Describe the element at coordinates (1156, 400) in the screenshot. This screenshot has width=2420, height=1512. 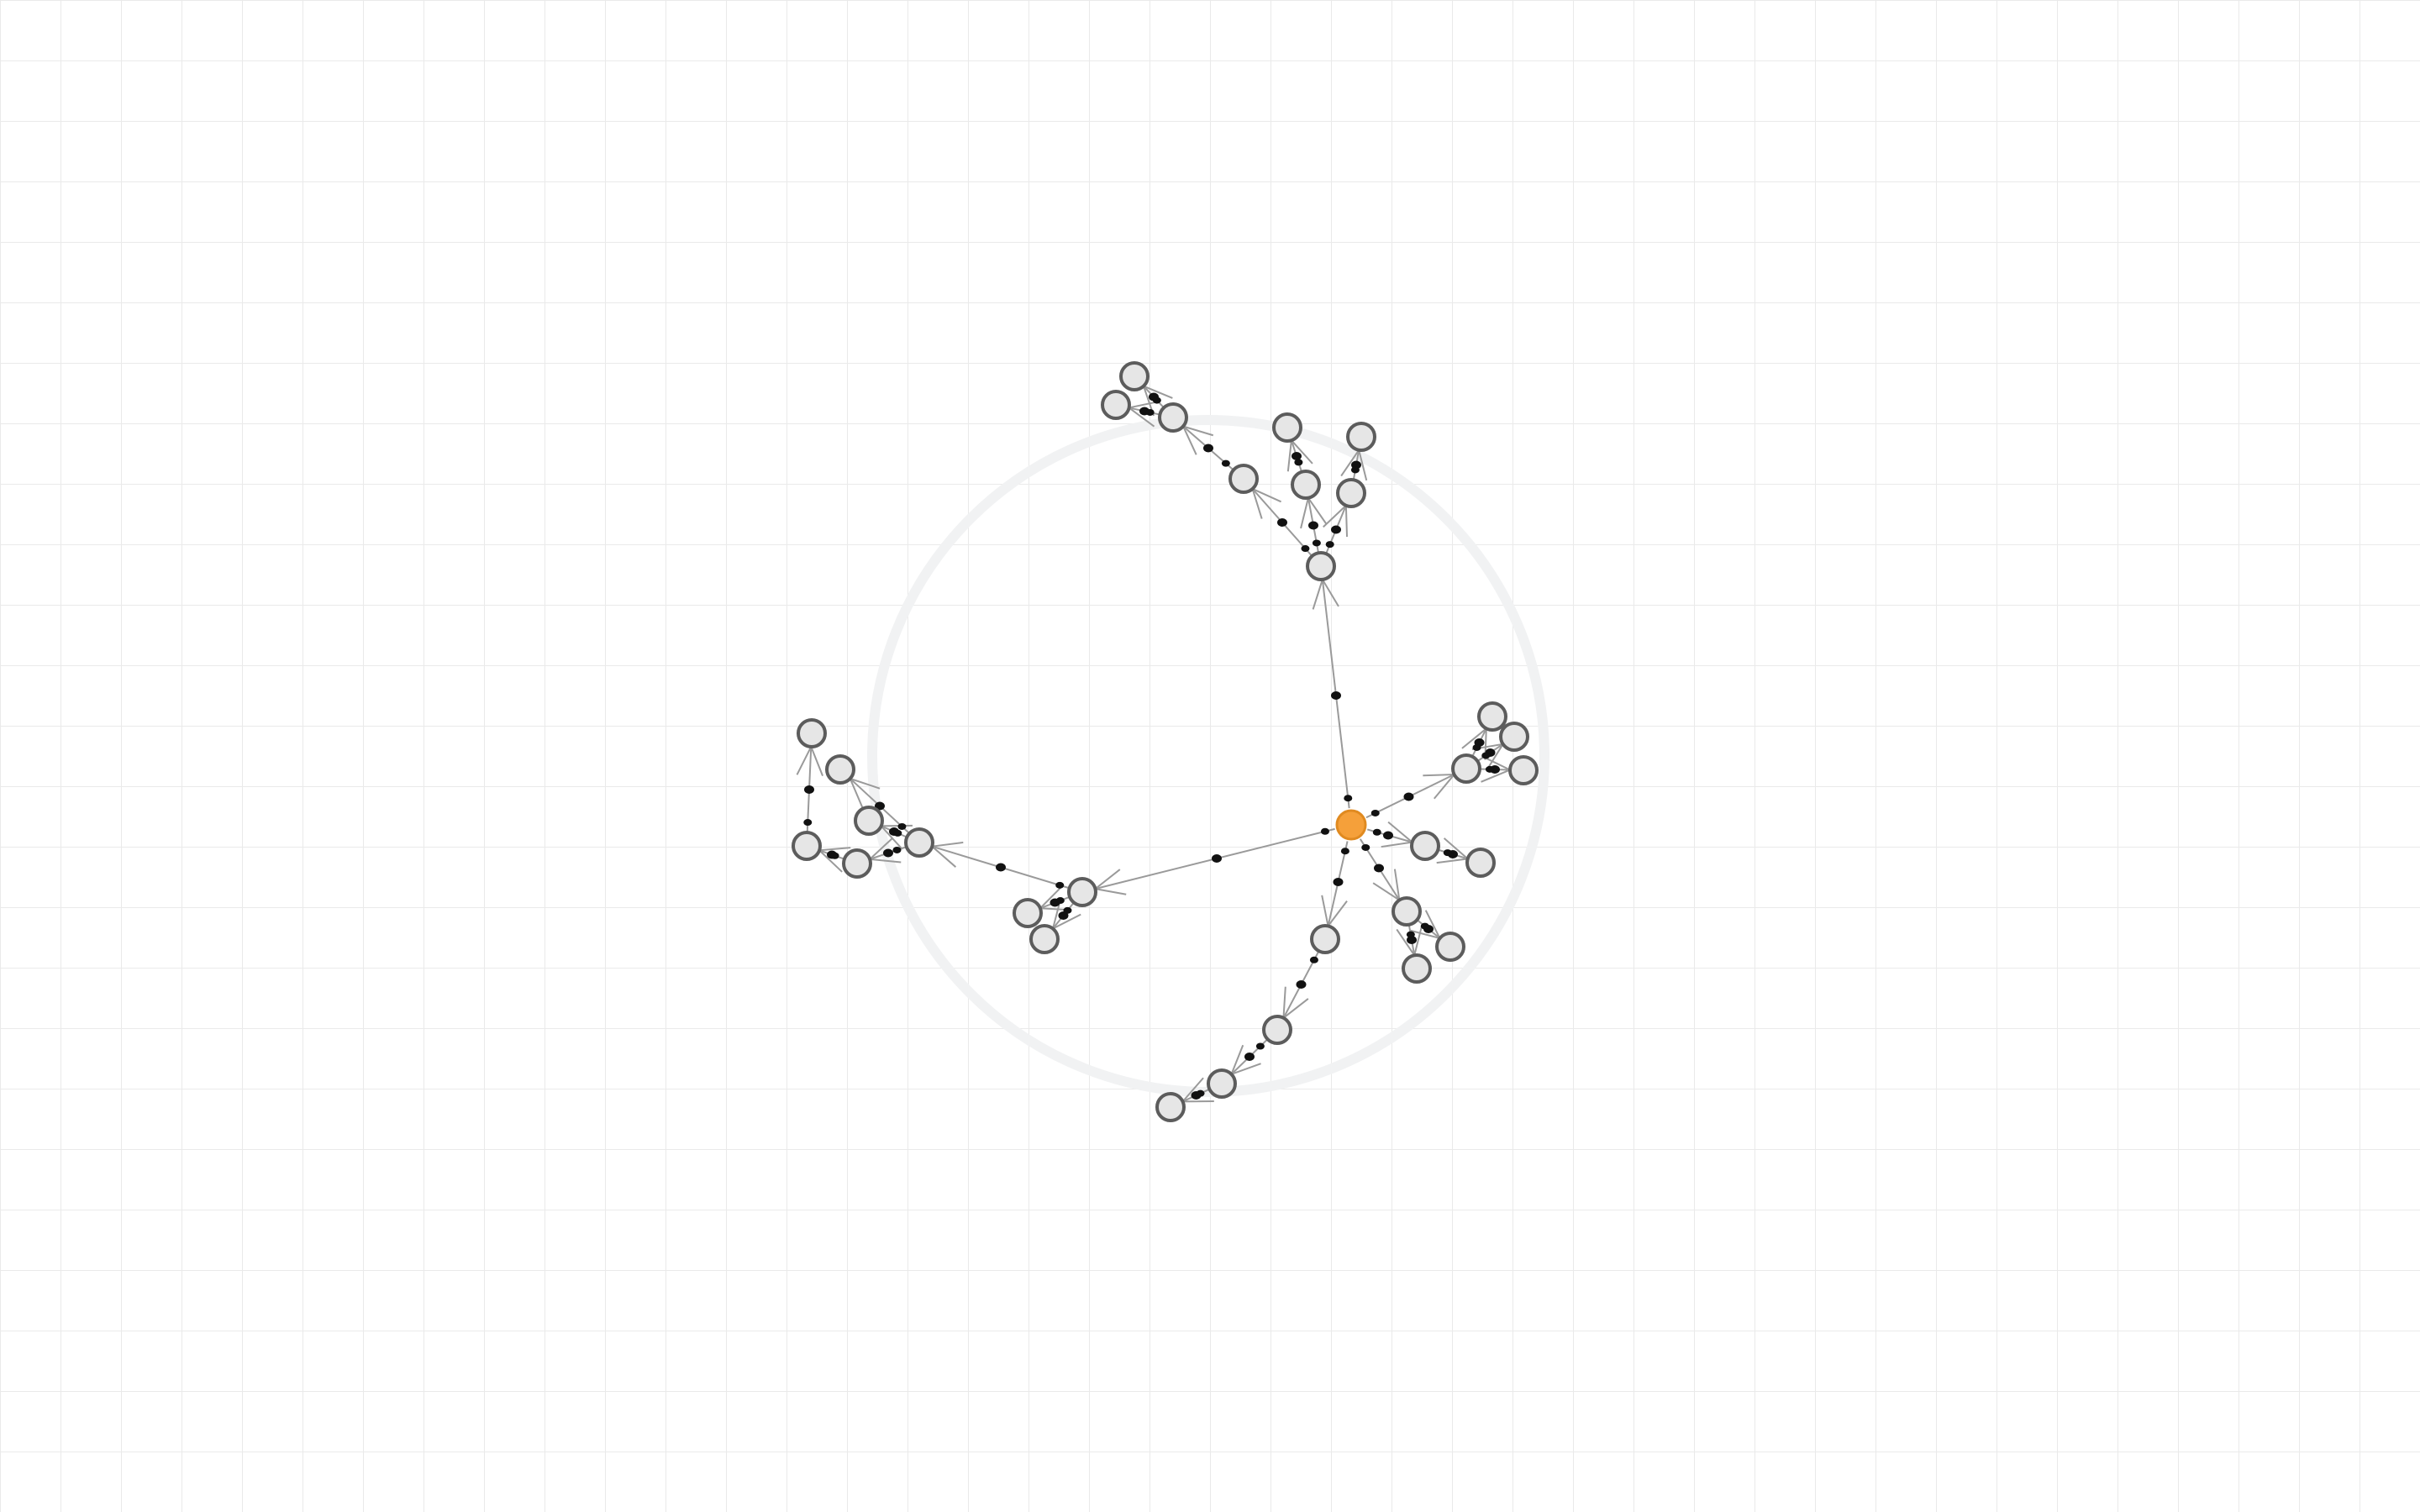
I see `edge-source-dot-a5-a6` at that location.